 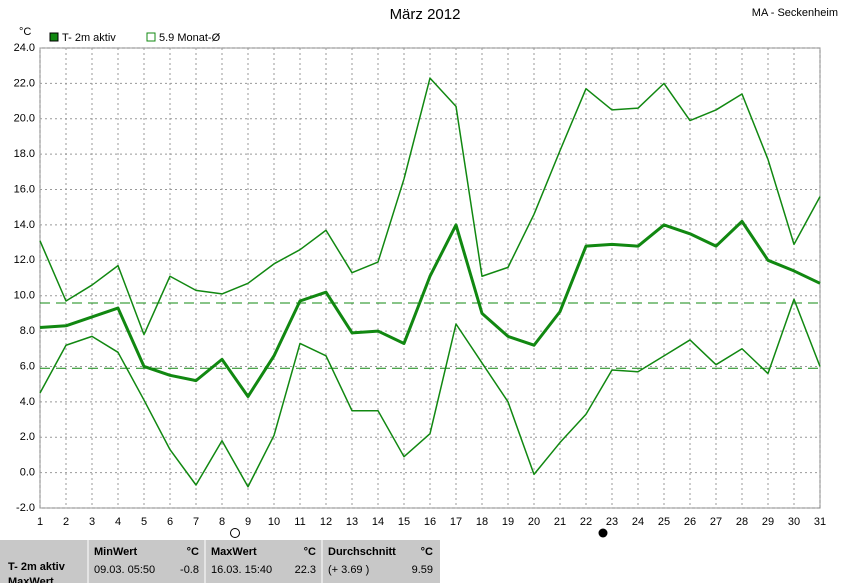 I want to click on x-tick-label: 27, so click(x=716, y=522).